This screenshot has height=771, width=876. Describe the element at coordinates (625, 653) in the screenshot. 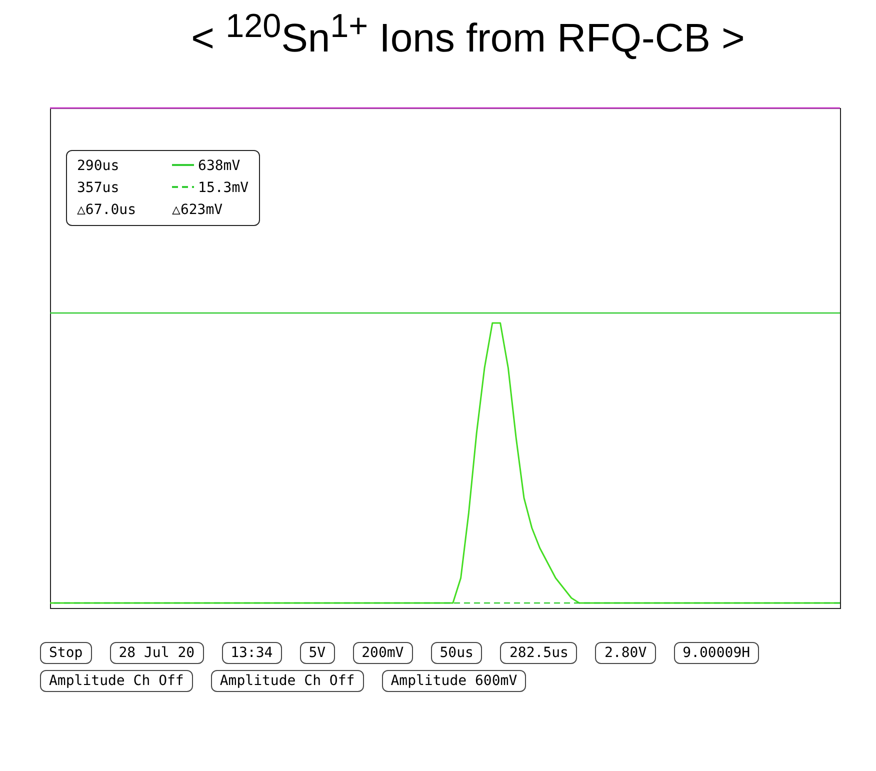

I see `text: 2.80V` at that location.